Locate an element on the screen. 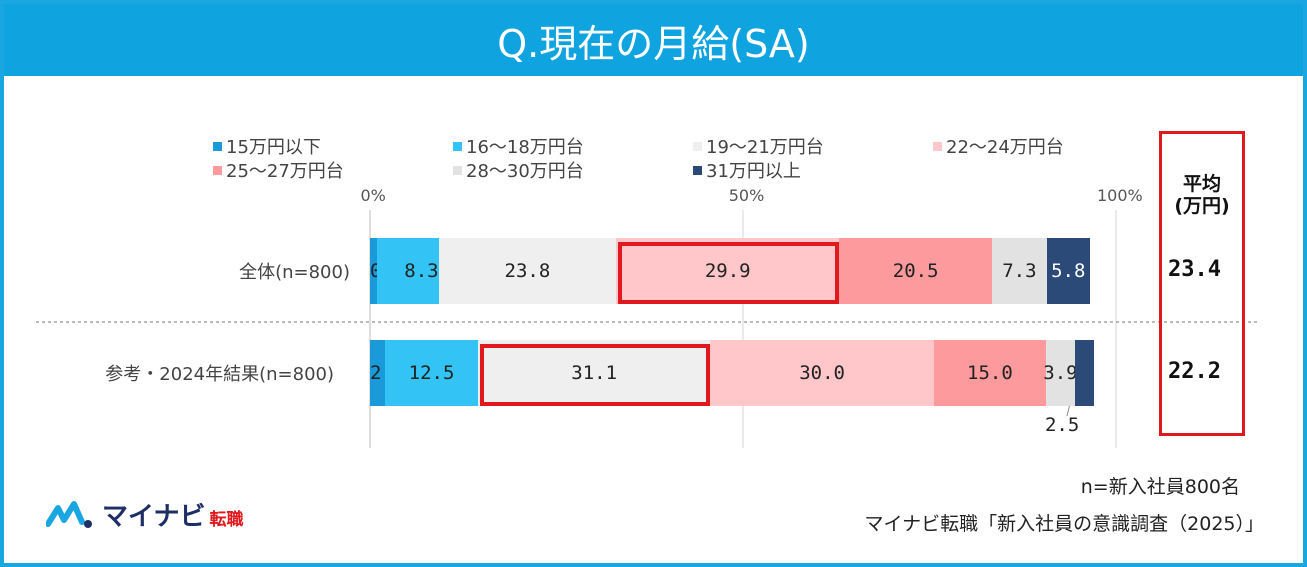 The height and width of the screenshot is (567, 1307). bar-value-label: 7.3 is located at coordinates (1019, 271).